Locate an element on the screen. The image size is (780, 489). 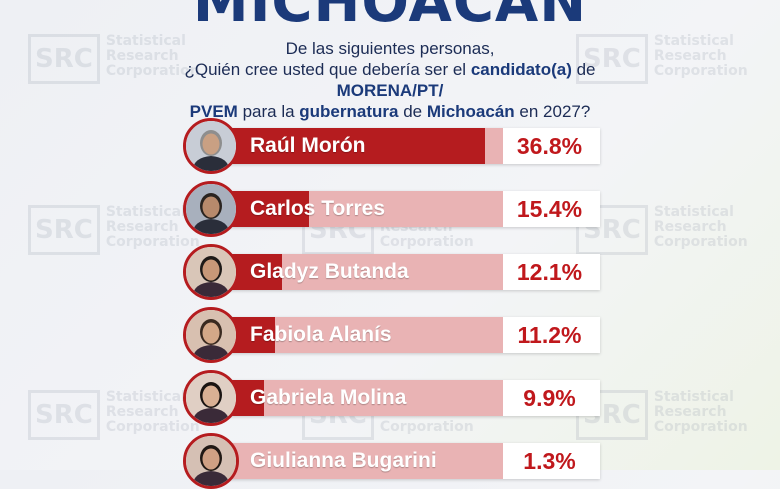
question-text: para la is located at coordinates (268, 111).